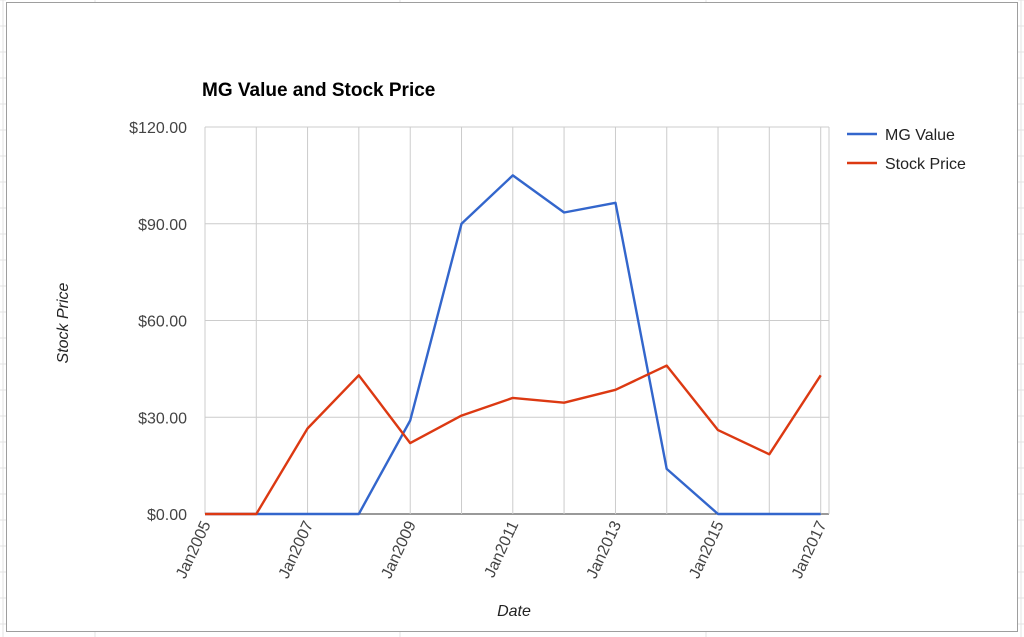 Image resolution: width=1024 pixels, height=637 pixels. What do you see at coordinates (63, 322) in the screenshot?
I see `y-axis-title: Stock Price` at bounding box center [63, 322].